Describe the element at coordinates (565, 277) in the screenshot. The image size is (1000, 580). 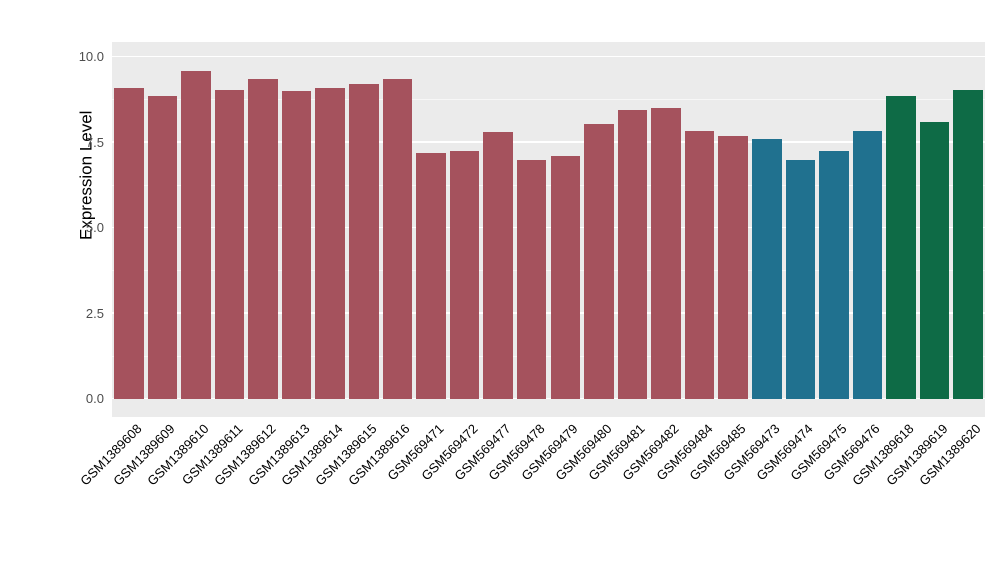
I see `bar-GSM569479` at that location.